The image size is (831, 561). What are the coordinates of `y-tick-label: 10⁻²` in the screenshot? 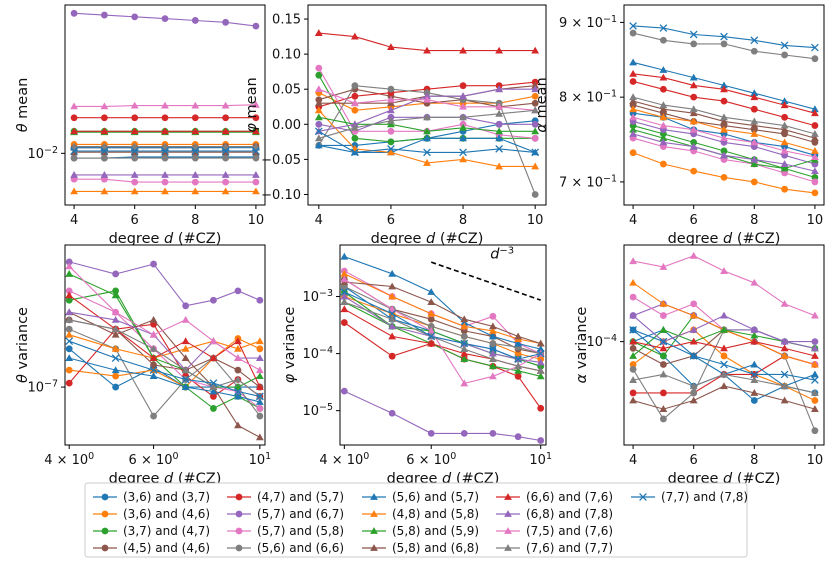 It's located at (42, 153).